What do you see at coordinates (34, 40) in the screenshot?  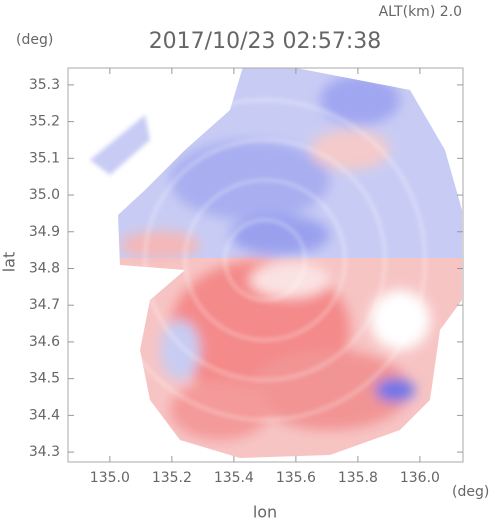 I see `y-unit: (deg)` at bounding box center [34, 40].